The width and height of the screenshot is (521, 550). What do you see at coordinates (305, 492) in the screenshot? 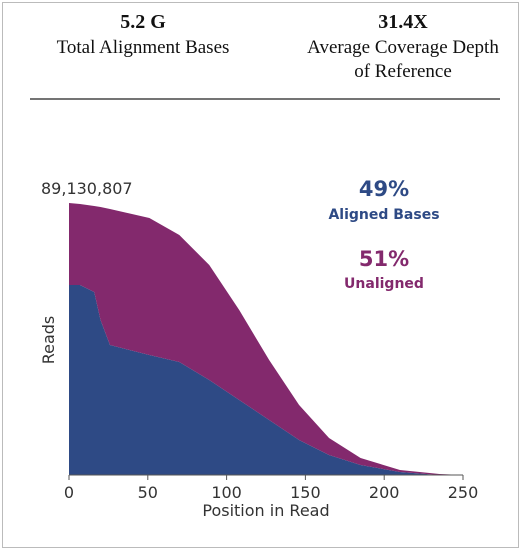
I see `x-tick-label: 150` at bounding box center [305, 492].